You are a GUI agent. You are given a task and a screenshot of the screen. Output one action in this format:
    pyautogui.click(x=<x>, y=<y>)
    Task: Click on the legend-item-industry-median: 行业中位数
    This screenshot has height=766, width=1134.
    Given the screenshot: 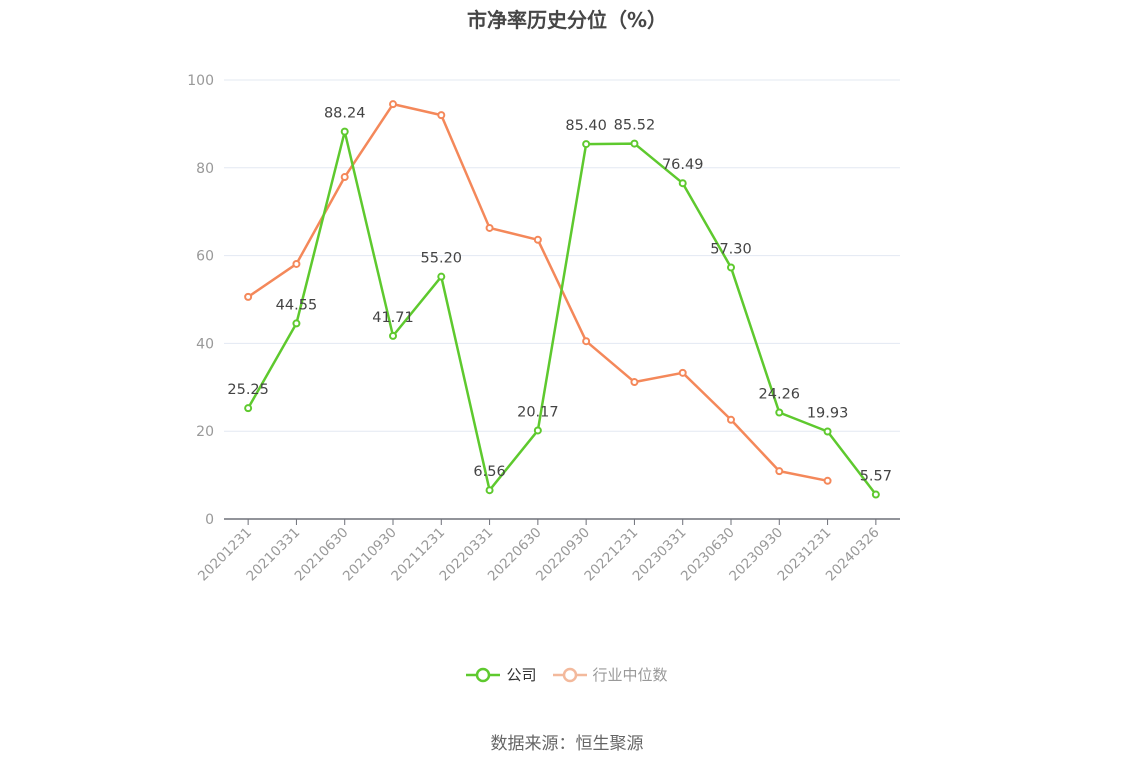 What is the action you would take?
    pyautogui.click(x=610, y=674)
    